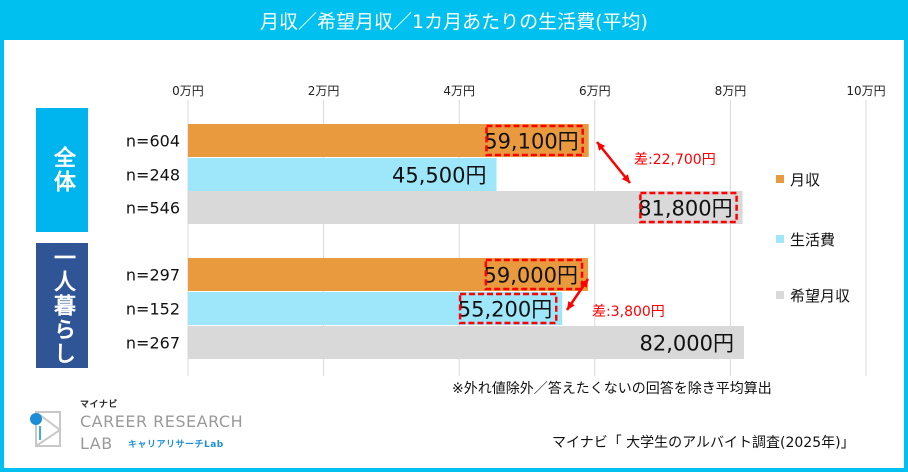  I want to click on value-label: 59,000円, so click(531, 276).